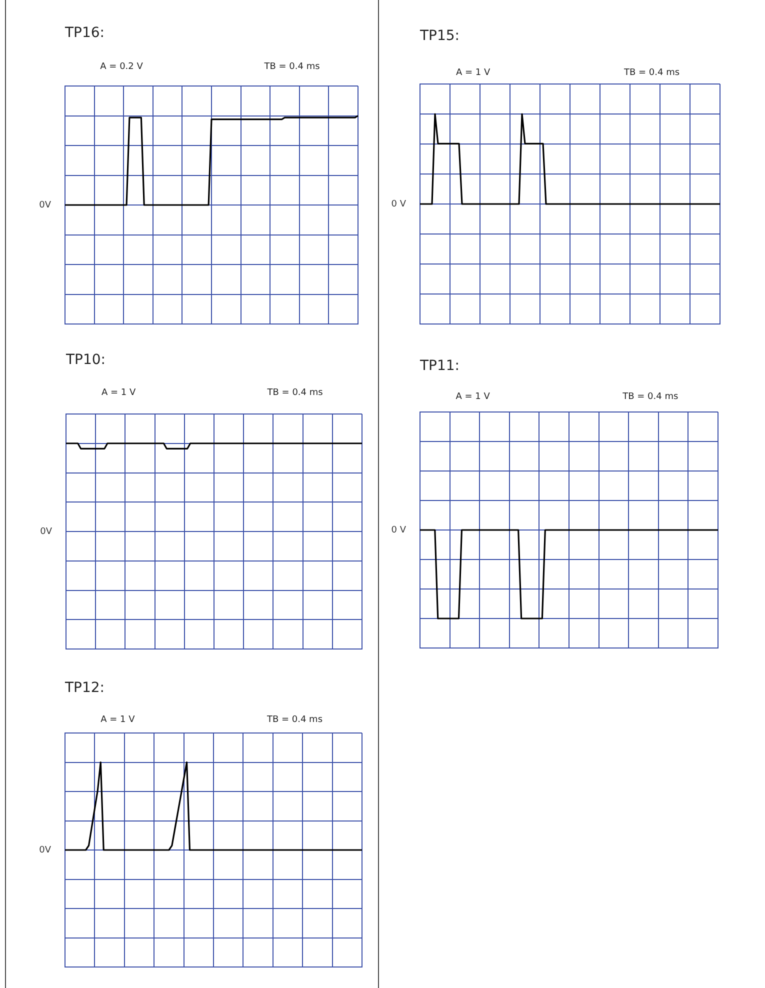 This screenshot has width=765, height=988. I want to click on chart-title: TP12:, so click(85, 688).